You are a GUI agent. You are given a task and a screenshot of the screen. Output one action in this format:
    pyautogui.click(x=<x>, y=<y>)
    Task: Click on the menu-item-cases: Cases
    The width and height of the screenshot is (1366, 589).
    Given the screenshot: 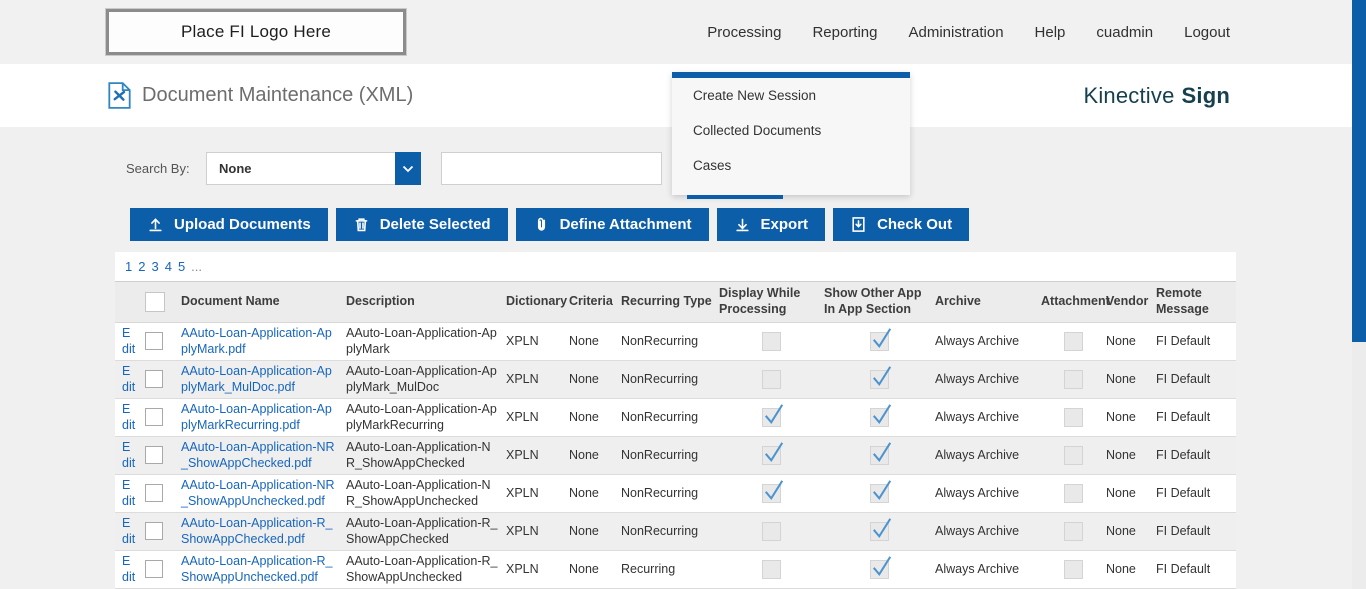 What is the action you would take?
    pyautogui.click(x=712, y=165)
    